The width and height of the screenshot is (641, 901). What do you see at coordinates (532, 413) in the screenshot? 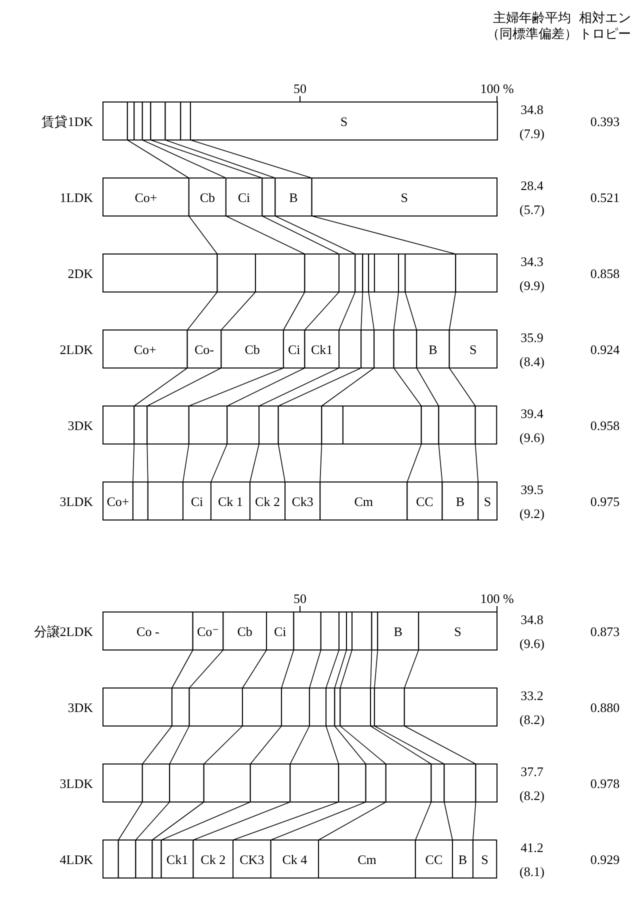
I see `text: 39.4` at bounding box center [532, 413].